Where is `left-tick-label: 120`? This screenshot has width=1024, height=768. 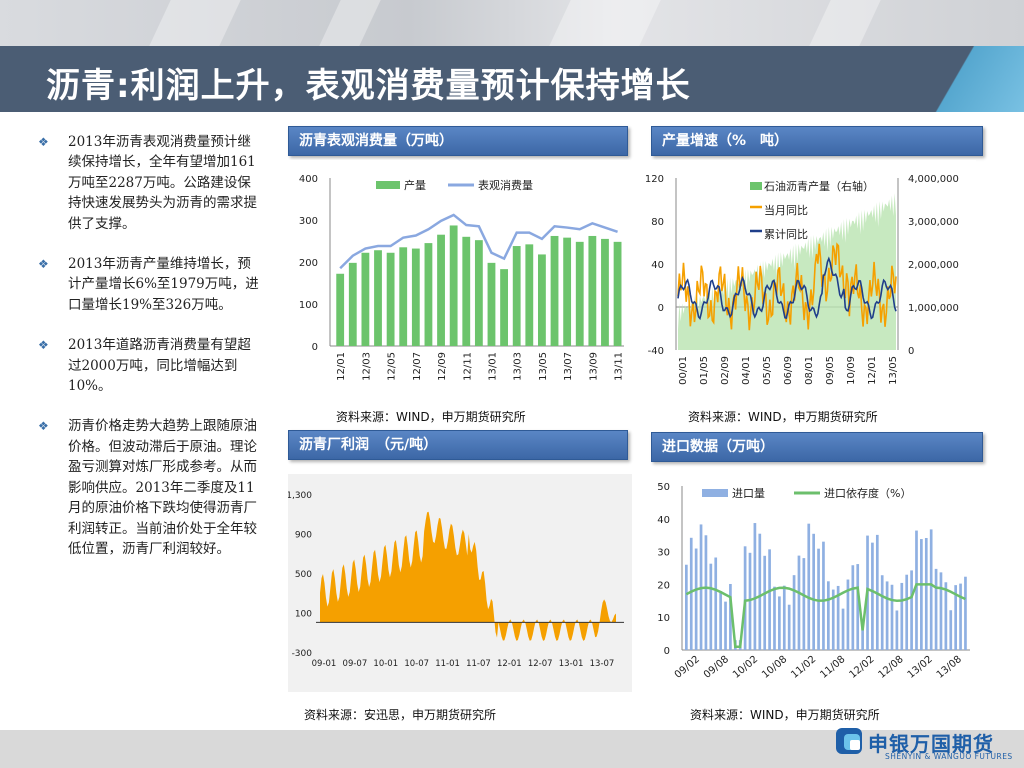 left-tick-label: 120 is located at coordinates (654, 179).